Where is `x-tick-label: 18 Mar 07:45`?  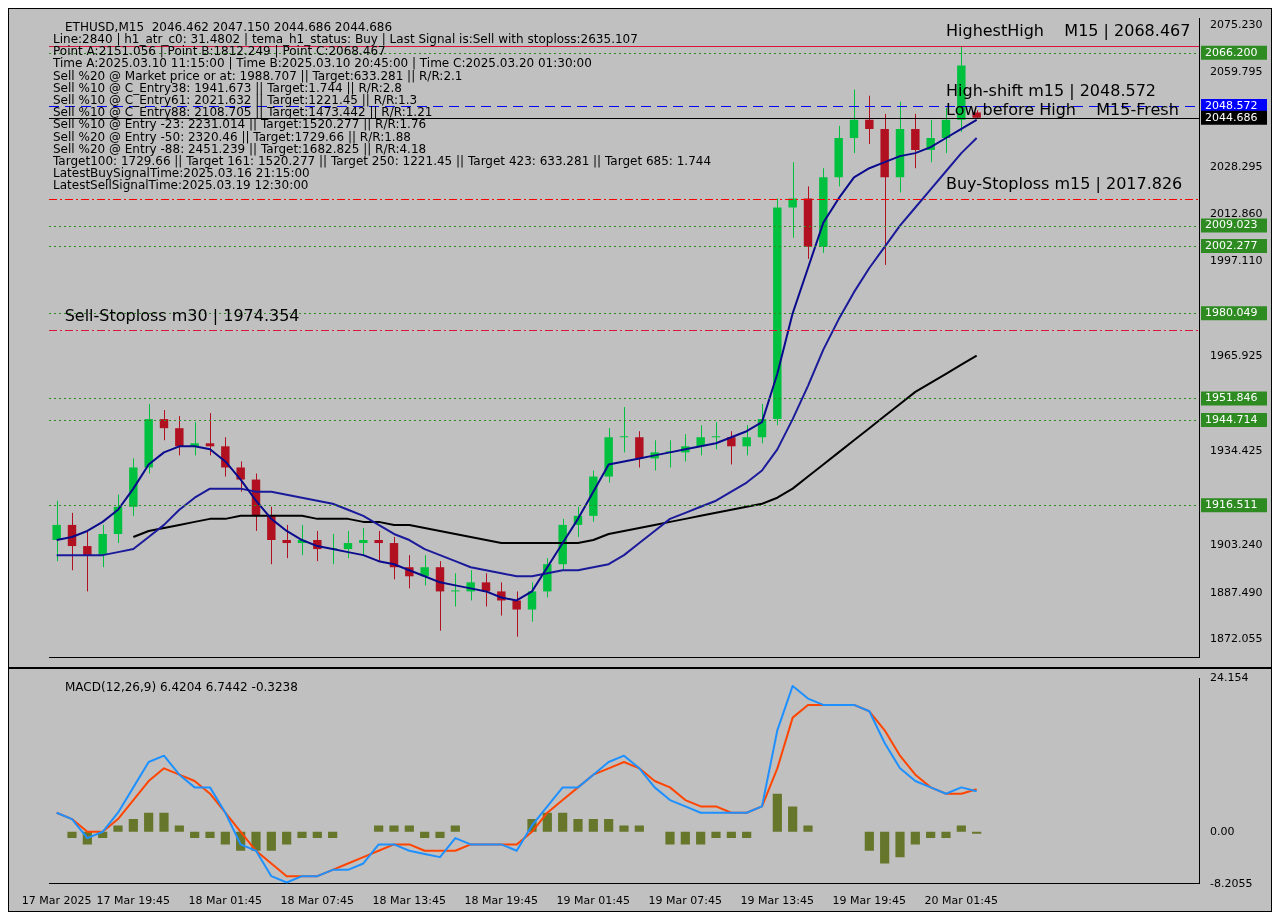
x-tick-label: 18 Mar 07:45 is located at coordinates (317, 901).